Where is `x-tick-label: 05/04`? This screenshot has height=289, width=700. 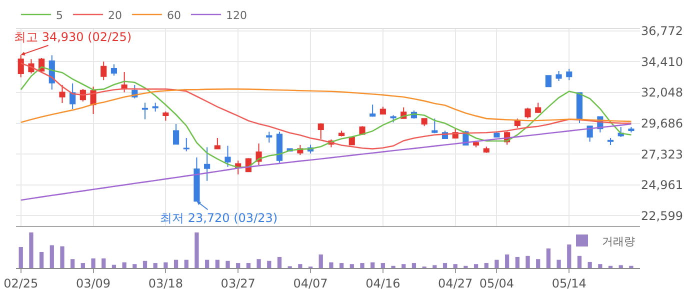
x-tick-label: 05/04 is located at coordinates (496, 282).